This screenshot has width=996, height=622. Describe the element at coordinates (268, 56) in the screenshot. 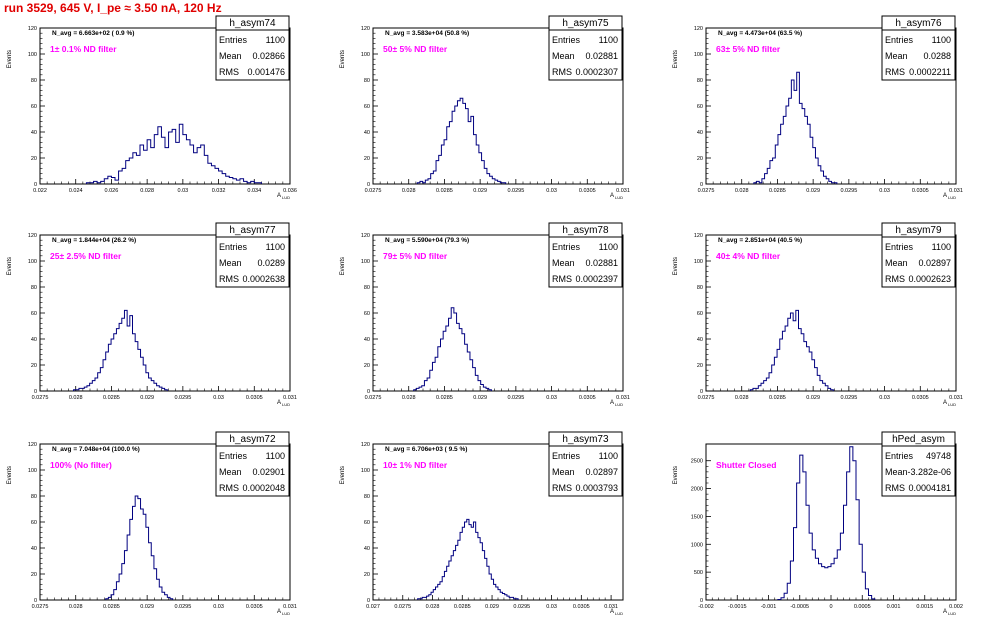

I see `stats-value: 0.02866` at that location.